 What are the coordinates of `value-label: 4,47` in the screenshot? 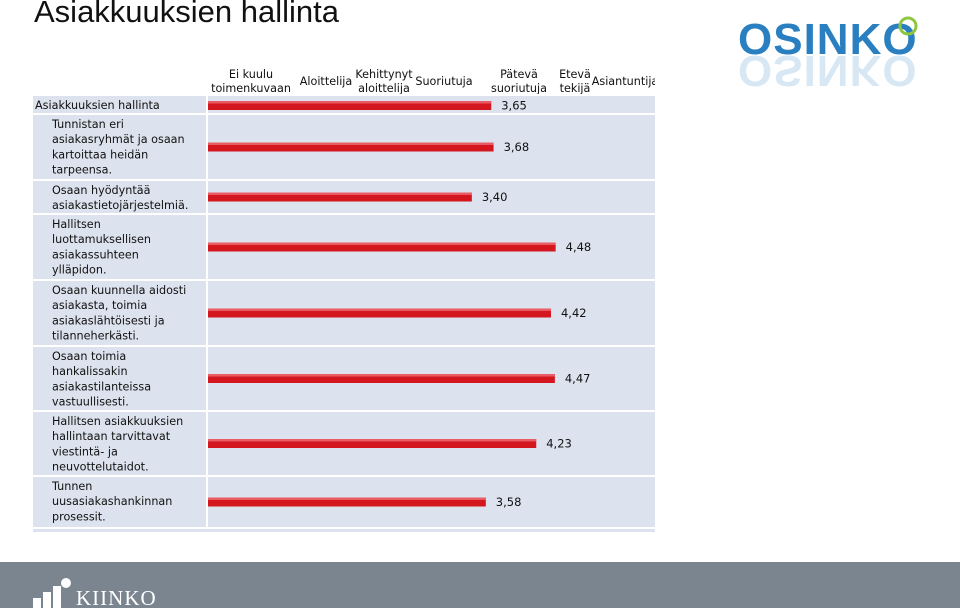 It's located at (578, 379).